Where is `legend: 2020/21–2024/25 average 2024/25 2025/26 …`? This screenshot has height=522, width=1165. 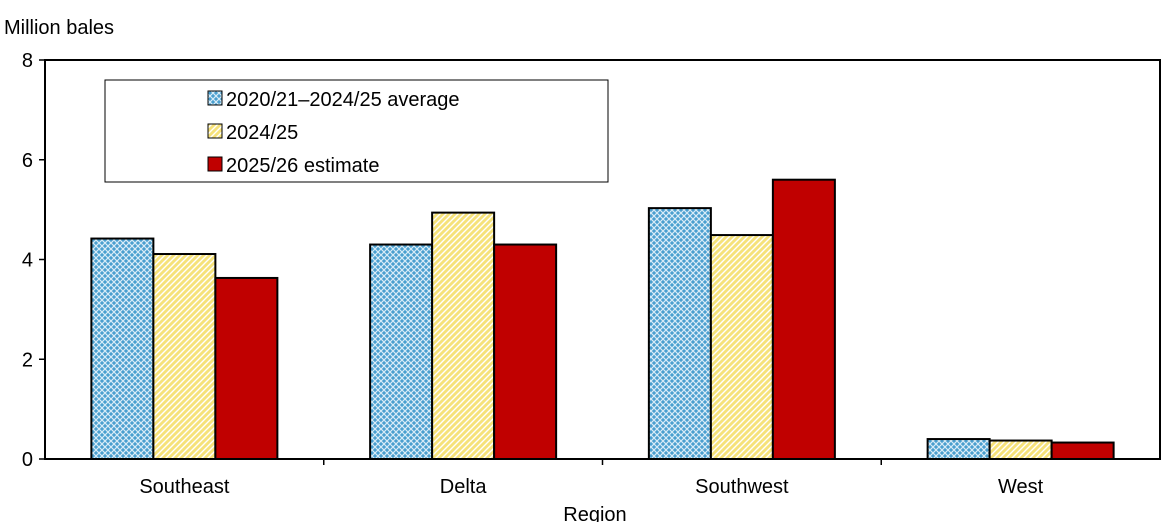 legend: 2020/21–2024/25 average 2024/25 2025/26 … is located at coordinates (356, 131).